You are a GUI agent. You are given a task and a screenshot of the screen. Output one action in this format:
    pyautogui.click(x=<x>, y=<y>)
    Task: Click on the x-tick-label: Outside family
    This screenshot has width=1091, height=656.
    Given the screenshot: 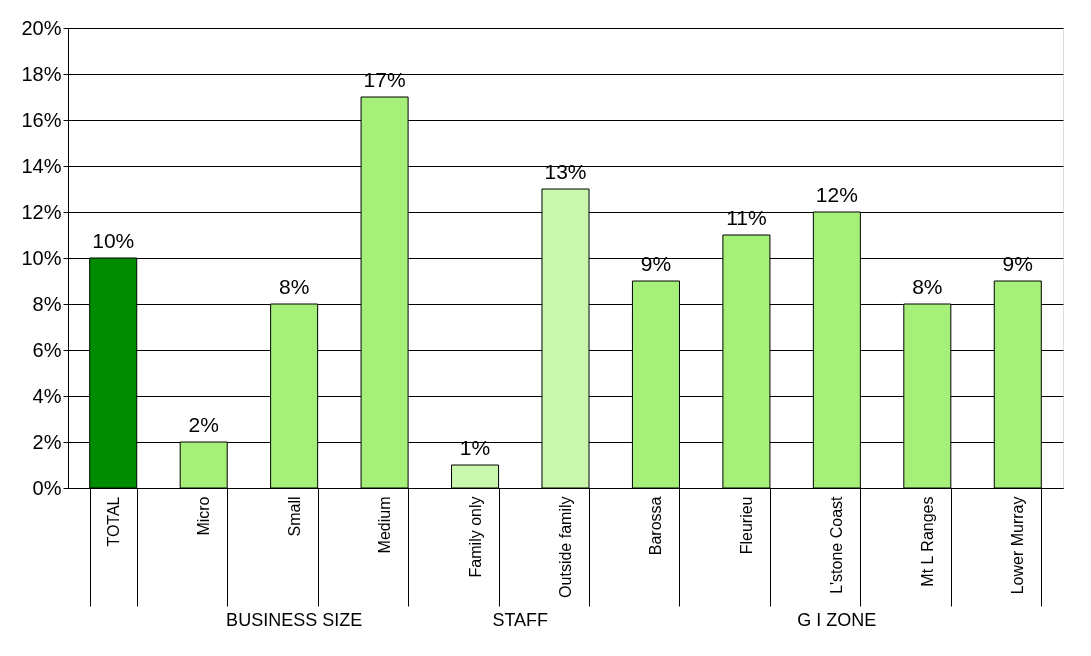 What is the action you would take?
    pyautogui.click(x=565, y=547)
    